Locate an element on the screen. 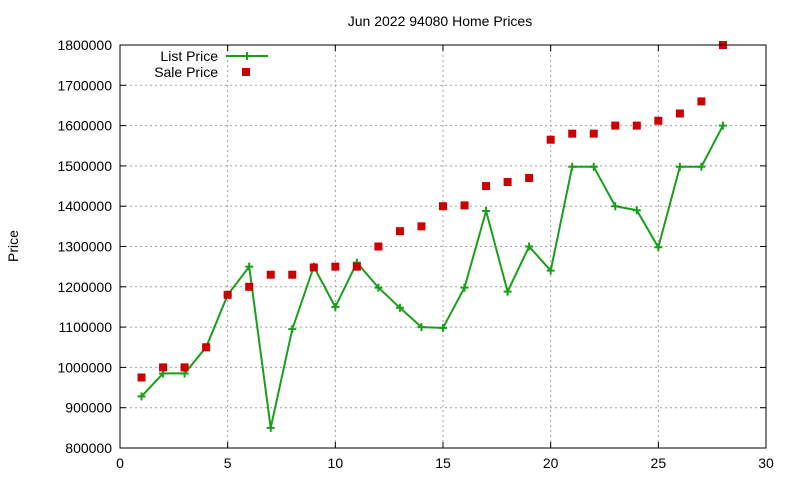 Image resolution: width=800 pixels, height=480 pixels. chart-title: Jun 2022 94080 Home Prices is located at coordinates (440, 21).